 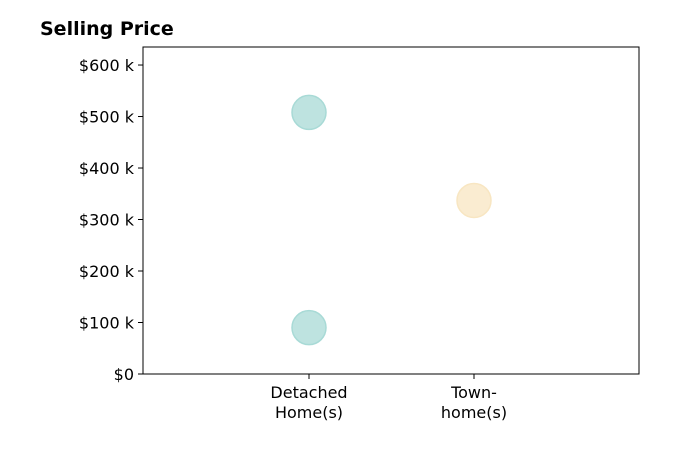 What do you see at coordinates (107, 65) in the screenshot?
I see `y-tick-label: $600 k` at bounding box center [107, 65].